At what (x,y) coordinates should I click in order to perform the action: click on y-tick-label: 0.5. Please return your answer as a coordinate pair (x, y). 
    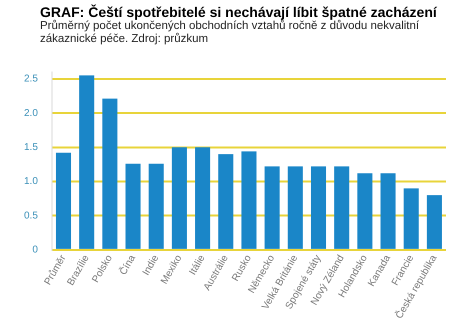
    Looking at the image, I should click on (31, 216).